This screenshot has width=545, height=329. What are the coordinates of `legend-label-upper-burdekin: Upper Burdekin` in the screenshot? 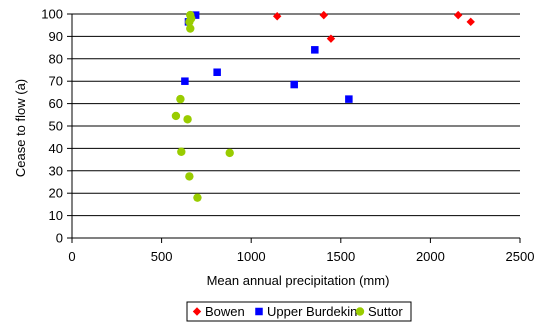 It's located at (312, 311).